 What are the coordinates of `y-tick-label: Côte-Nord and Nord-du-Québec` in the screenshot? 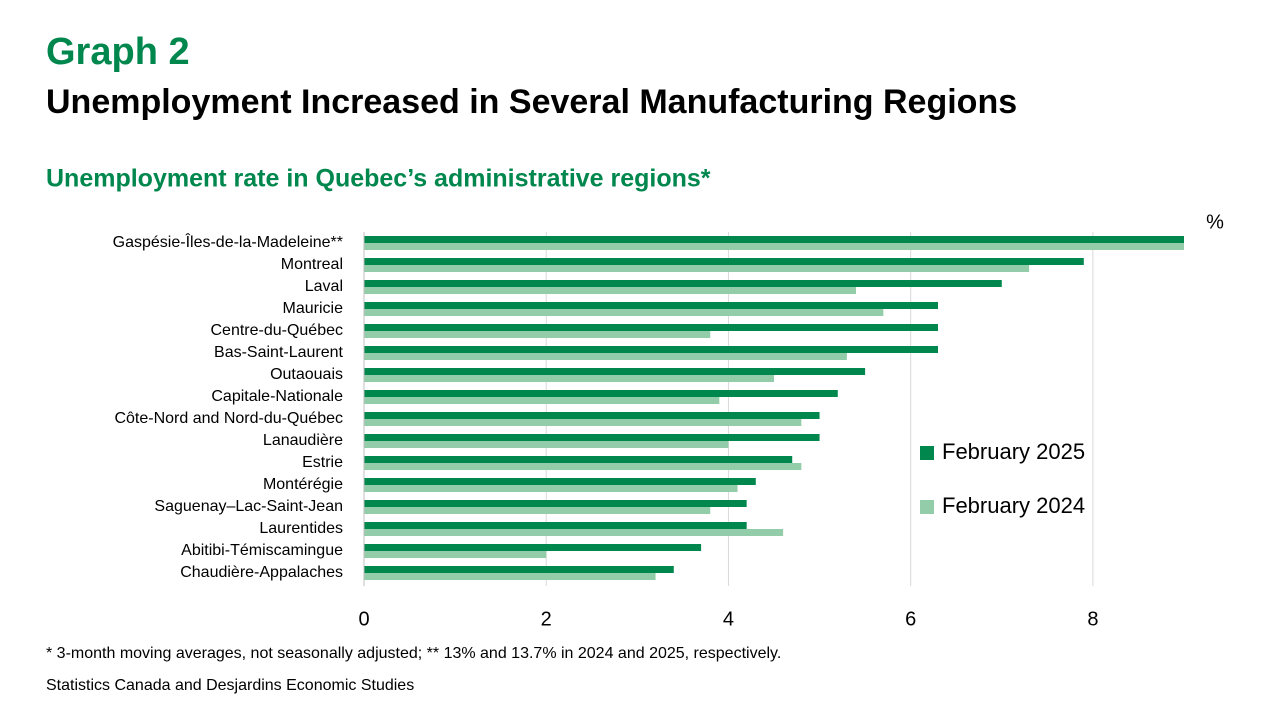 It's located at (228, 418).